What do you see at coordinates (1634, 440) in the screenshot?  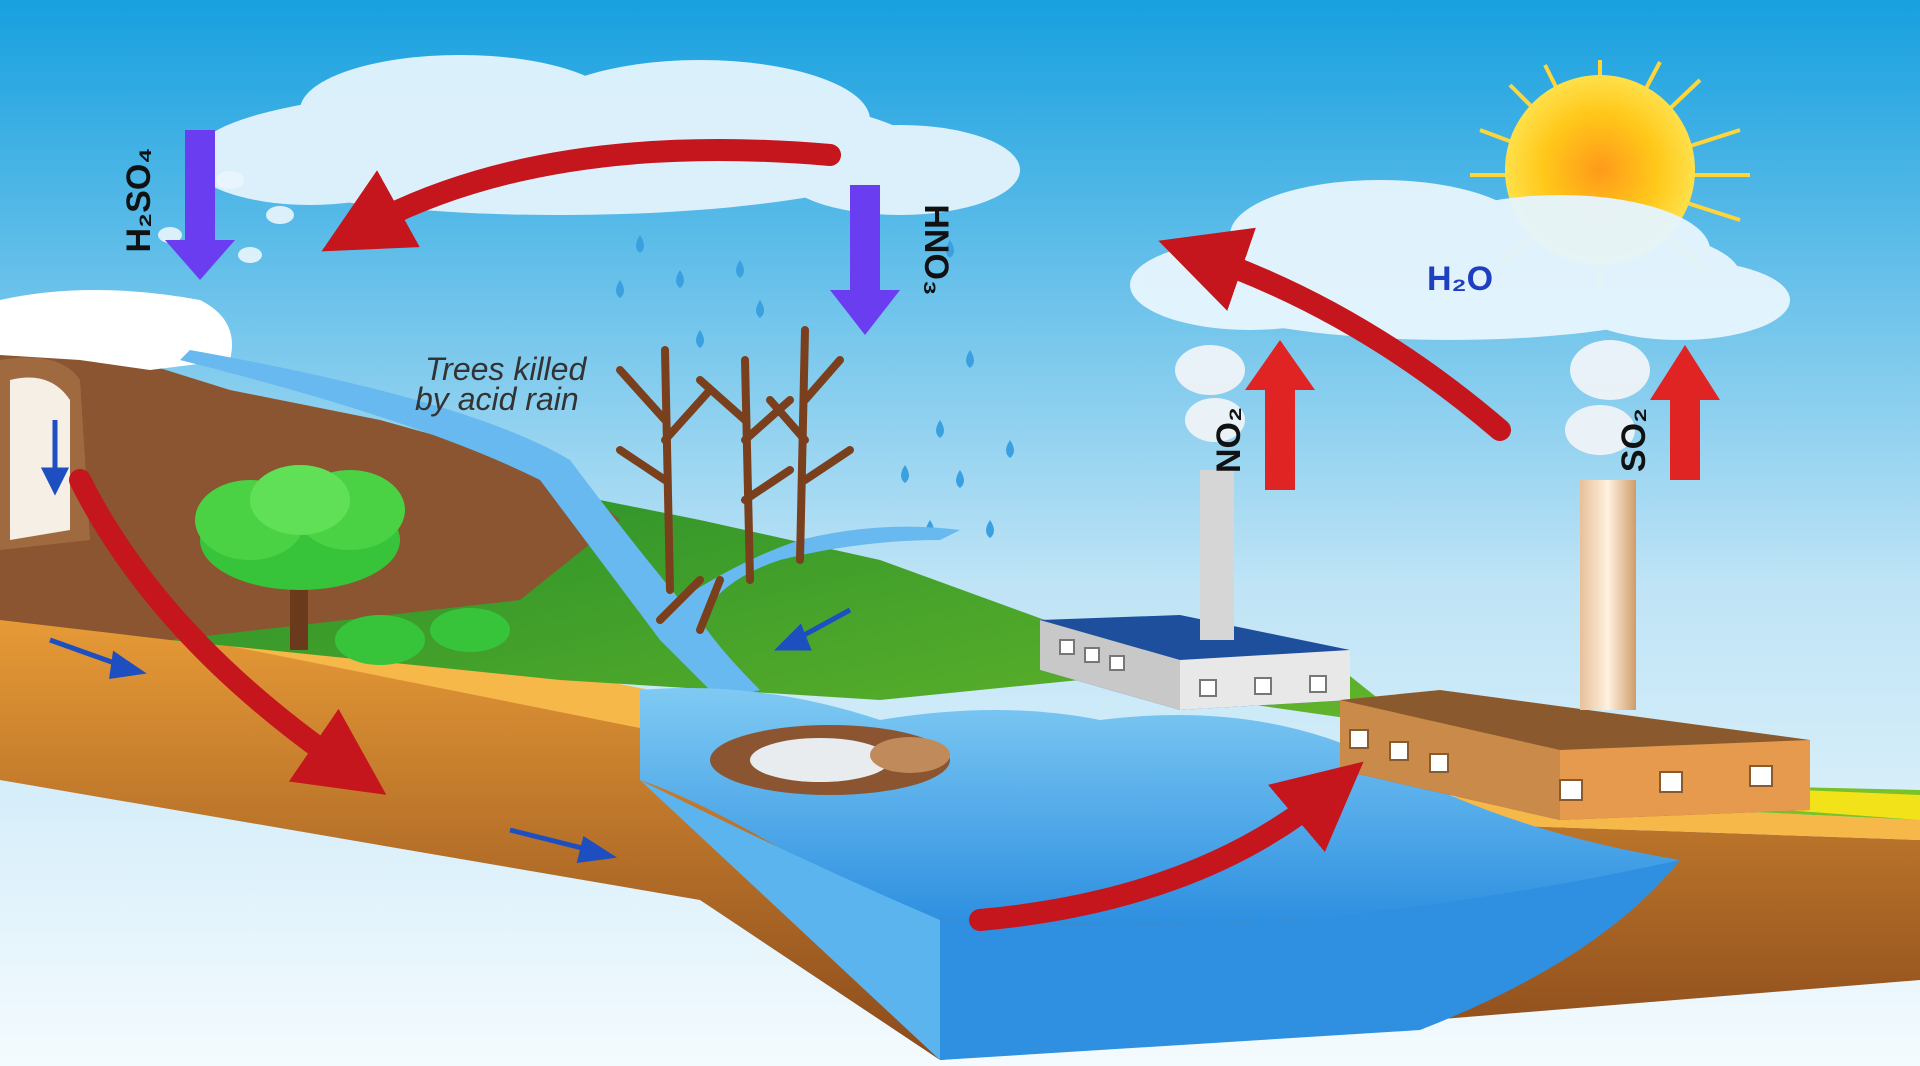 I see `so2-label: SO₂` at bounding box center [1634, 440].